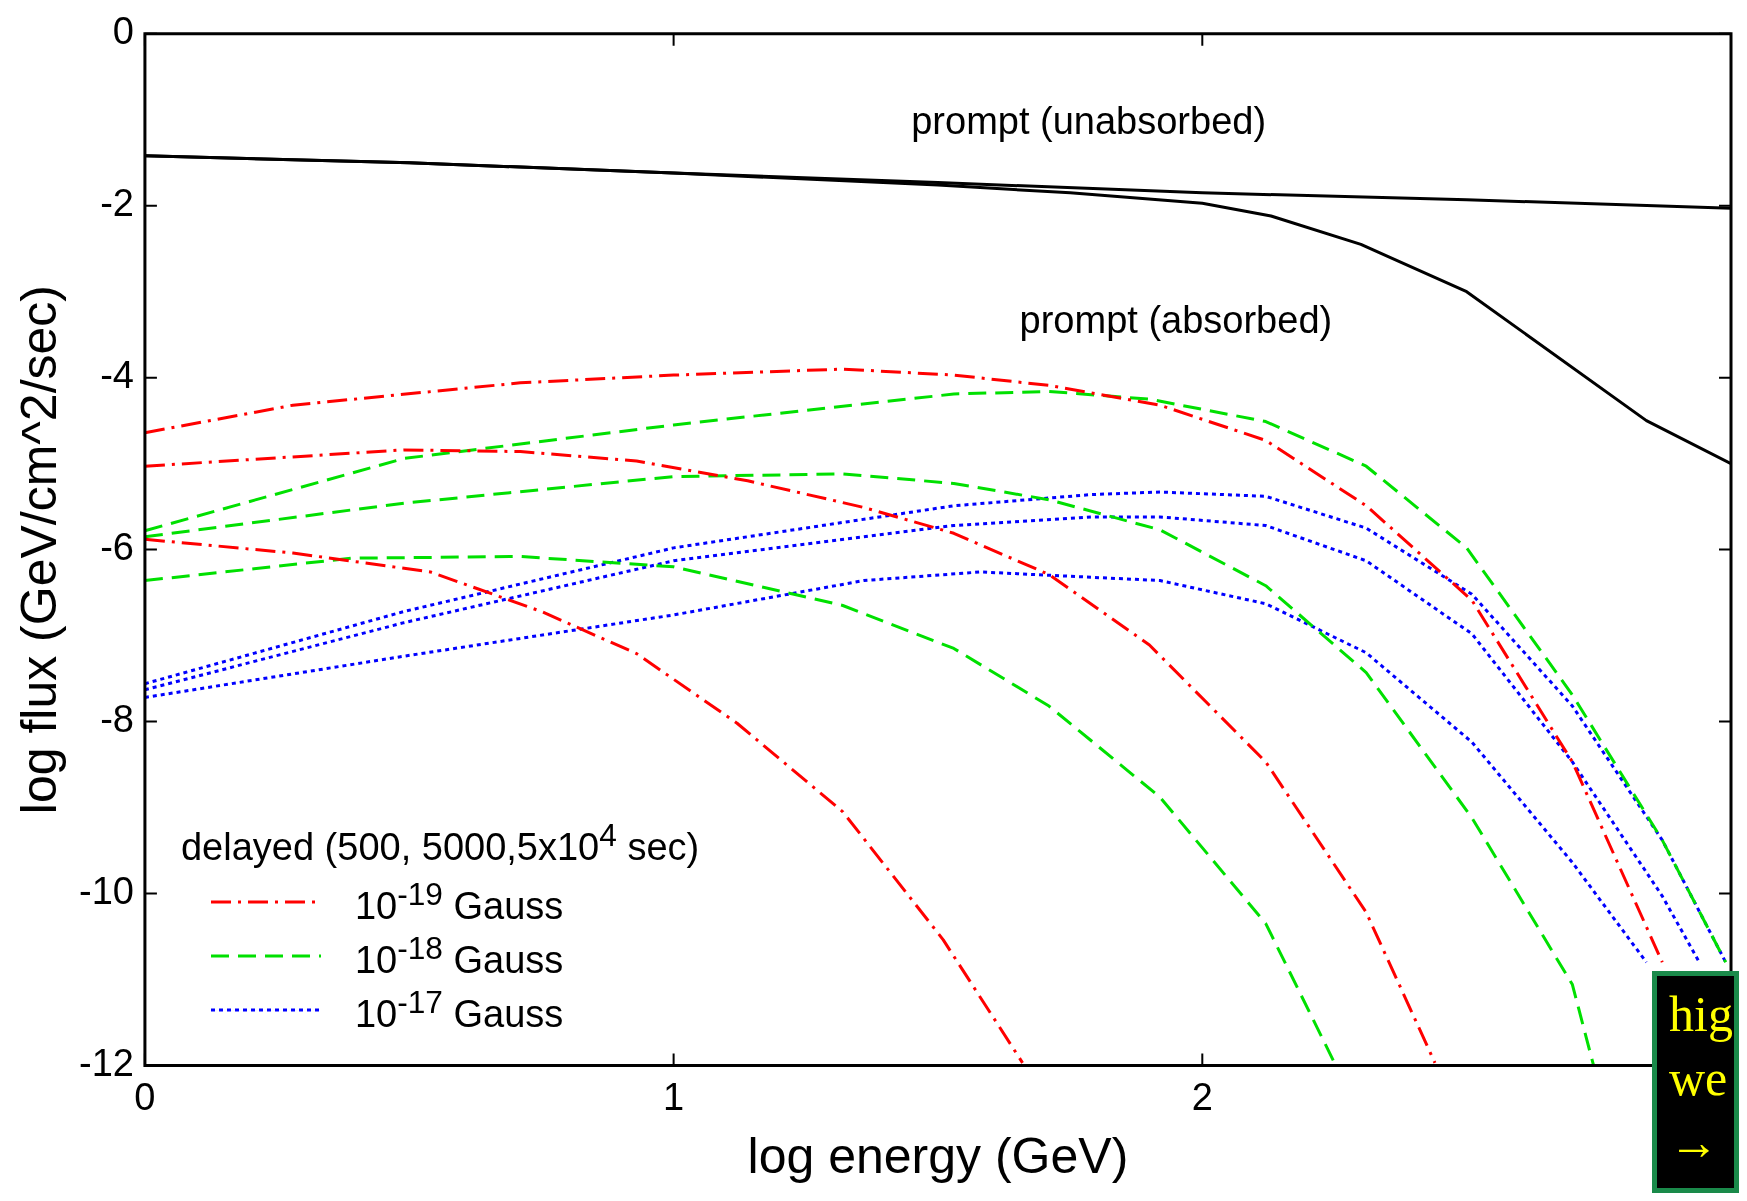 The image size is (1747, 1201). Describe the element at coordinates (1701, 1014) in the screenshot. I see `annotation: hig` at that location.